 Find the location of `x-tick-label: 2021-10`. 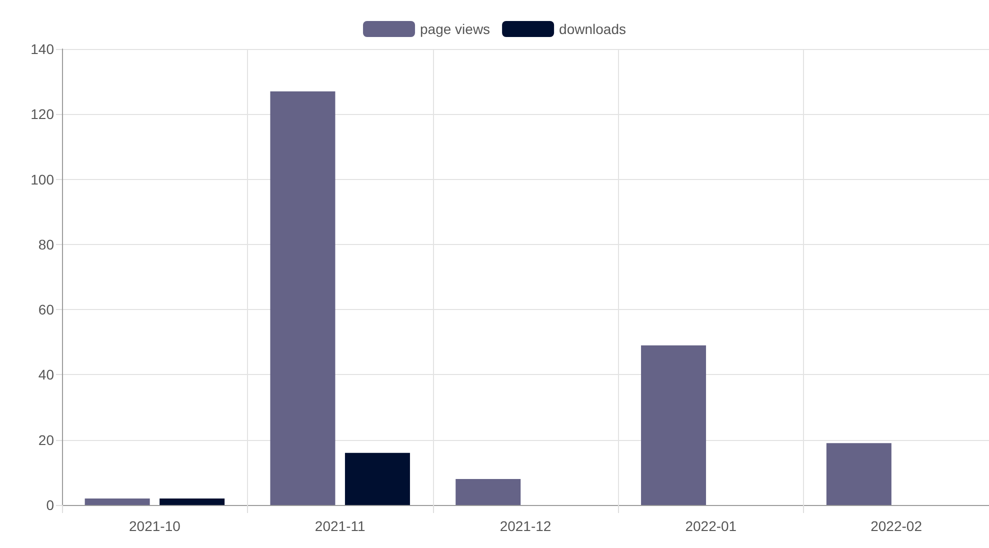

x-tick-label: 2021-10 is located at coordinates (155, 526).